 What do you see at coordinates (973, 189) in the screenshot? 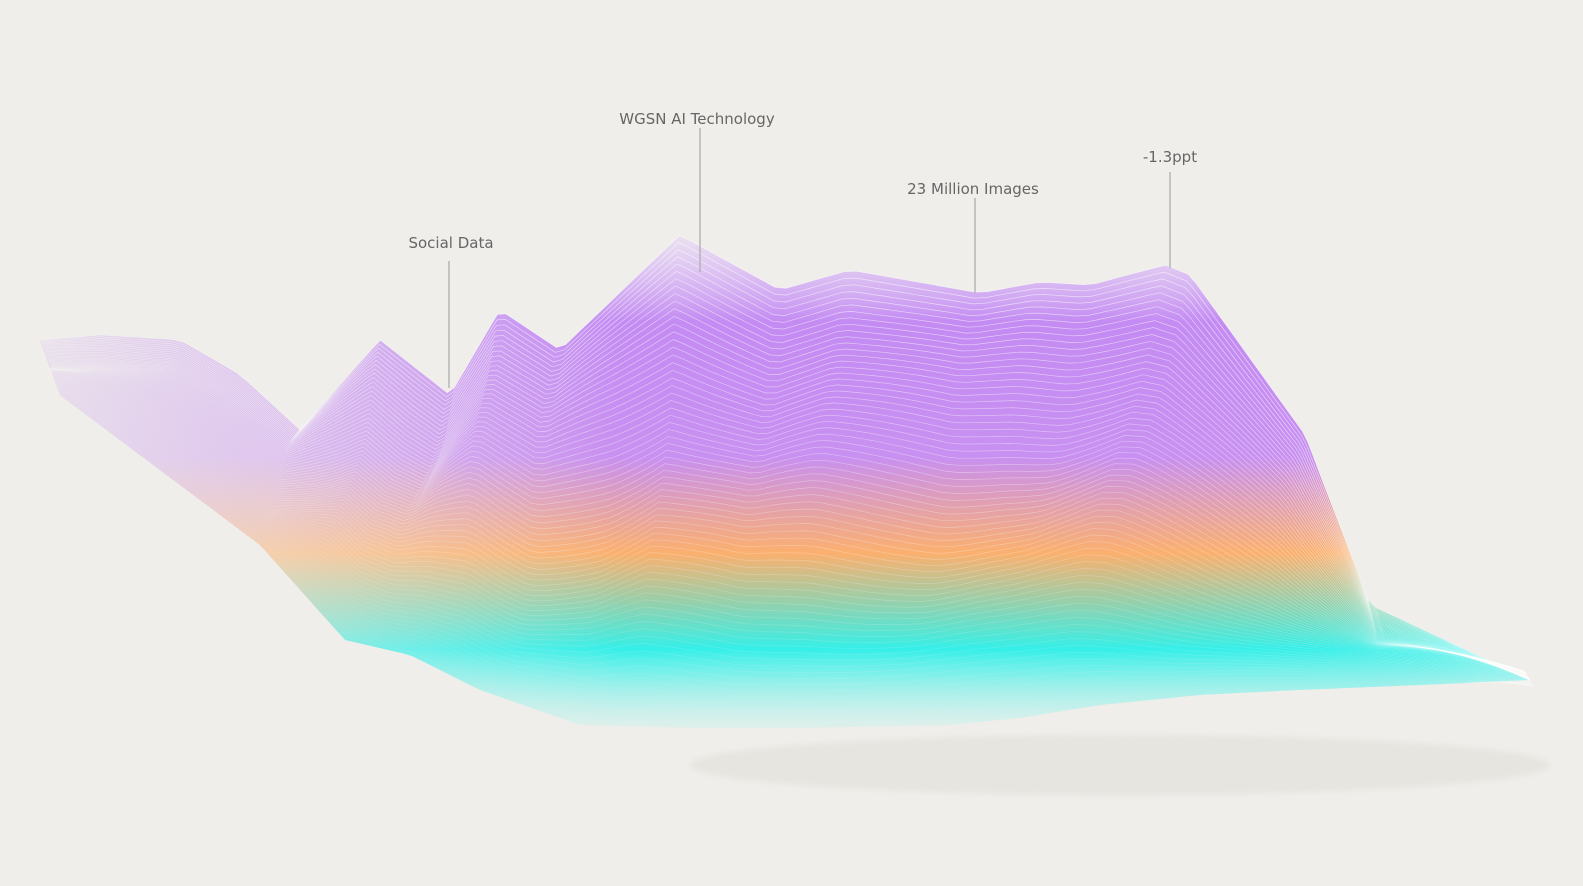
I see `annotation-label: 23 Million Images` at bounding box center [973, 189].